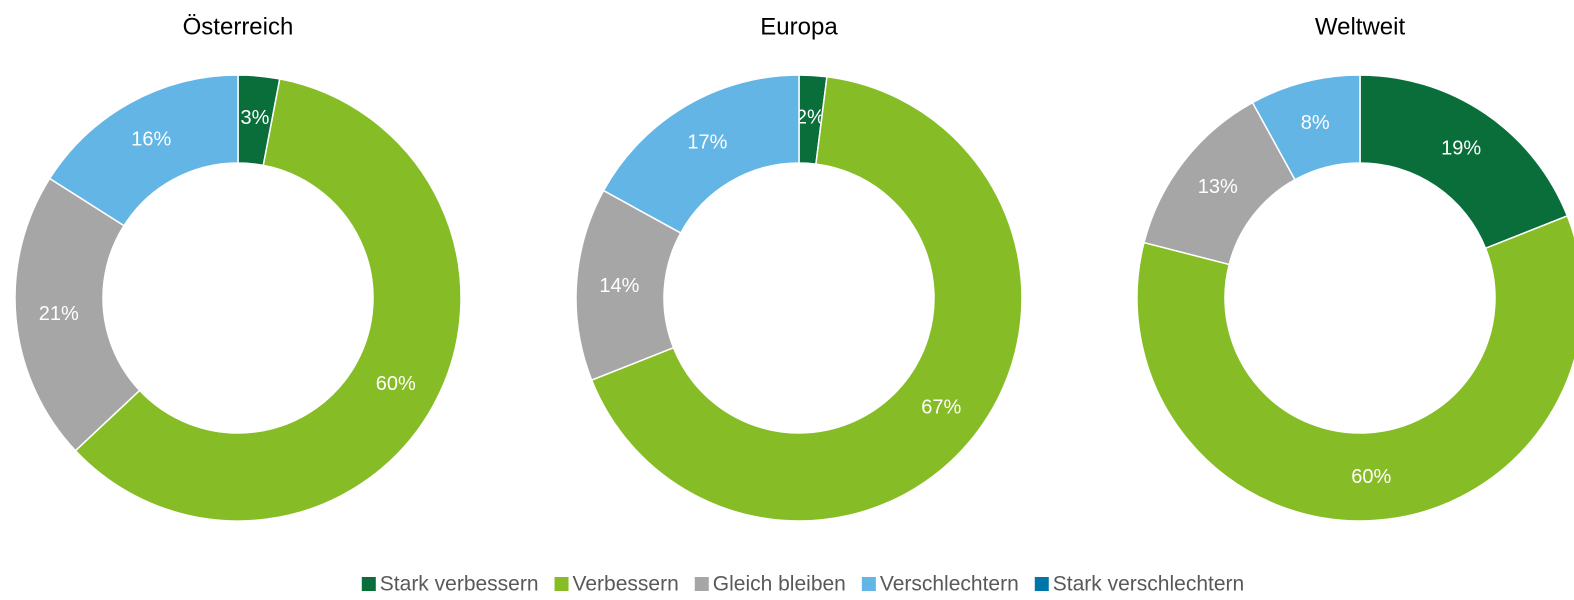 Image resolution: width=1574 pixels, height=600 pixels. What do you see at coordinates (799, 26) in the screenshot?
I see `chart-title: Europa` at bounding box center [799, 26].